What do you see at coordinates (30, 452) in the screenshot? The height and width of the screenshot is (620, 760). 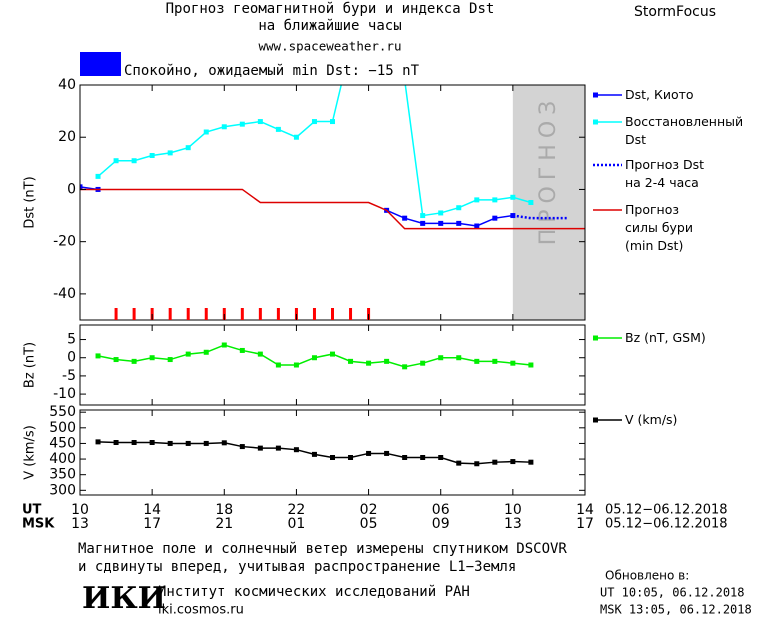 I see `y-axis-label: V (km/s)` at bounding box center [30, 452].